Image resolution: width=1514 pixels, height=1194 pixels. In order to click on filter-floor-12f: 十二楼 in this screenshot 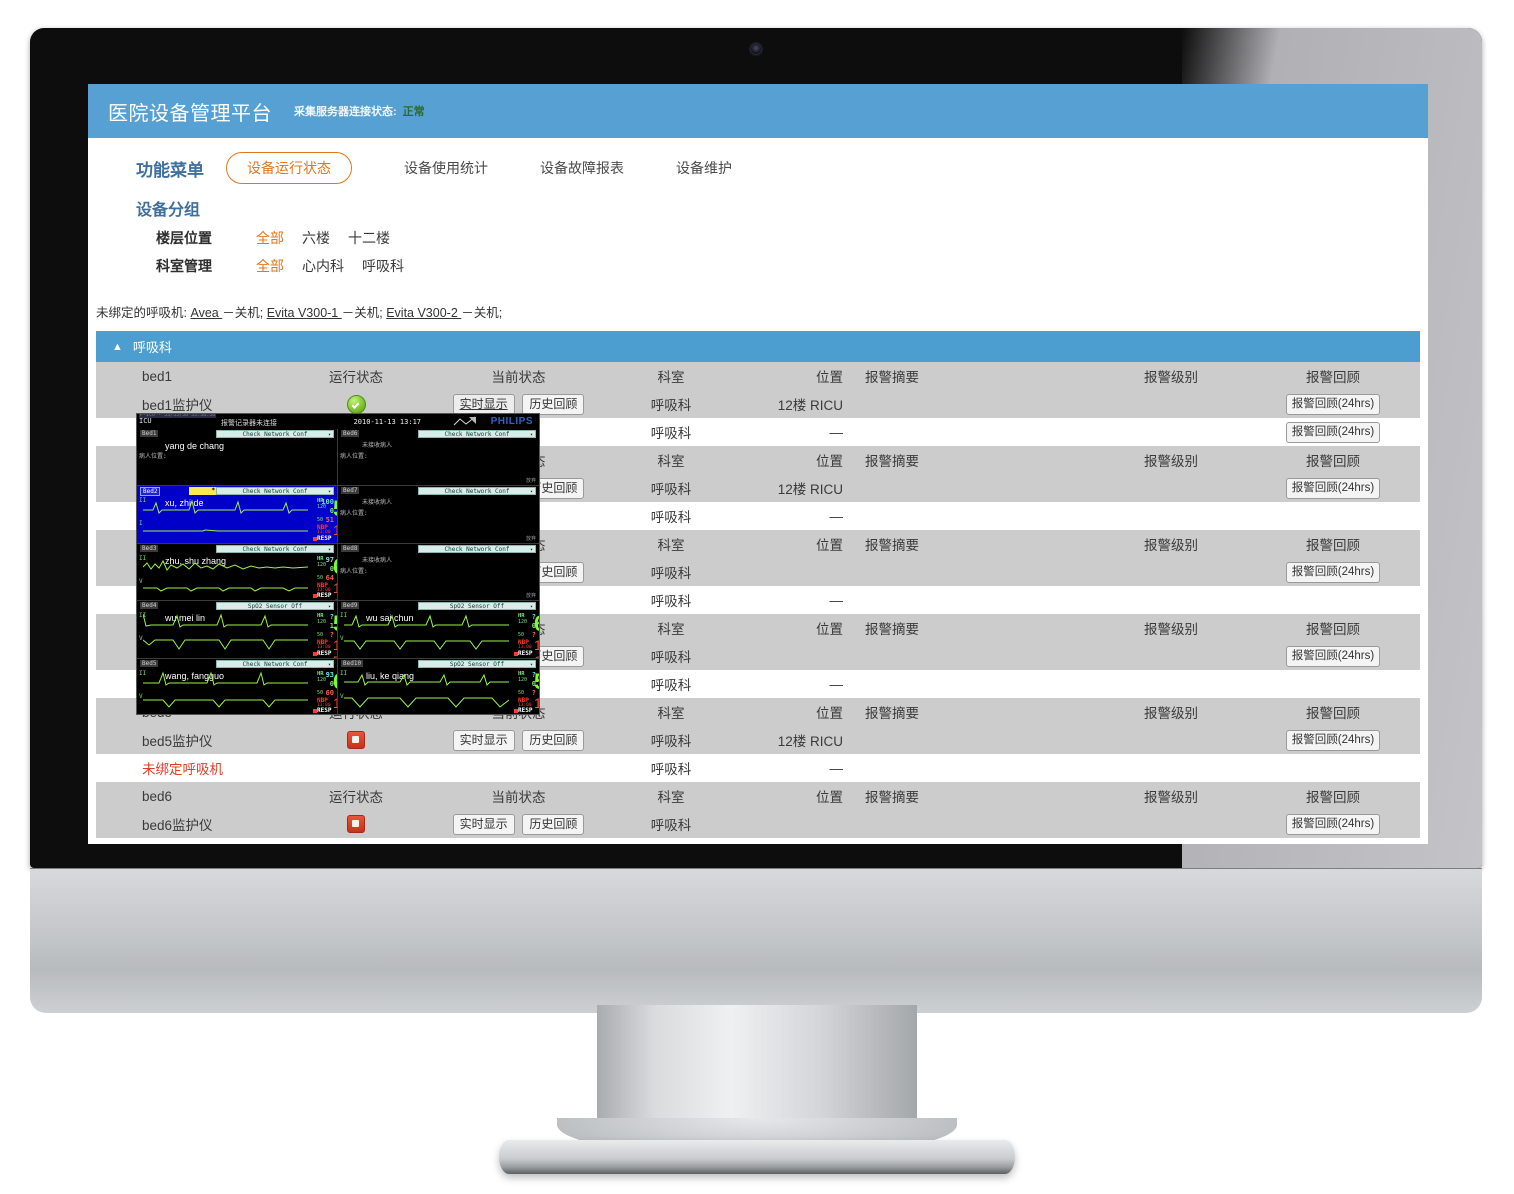, I will do `click(369, 238)`.